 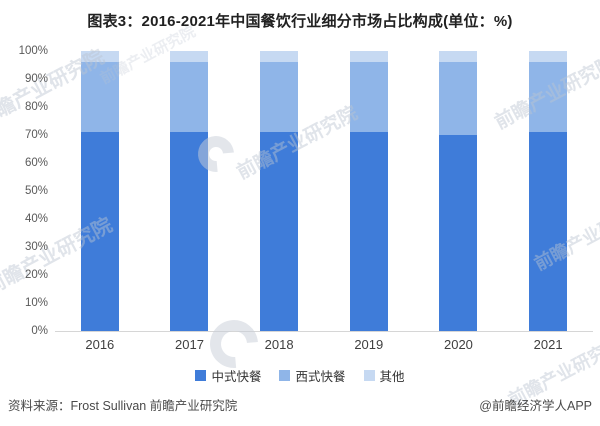 I want to click on x-category-label: 2021, so click(x=548, y=344).